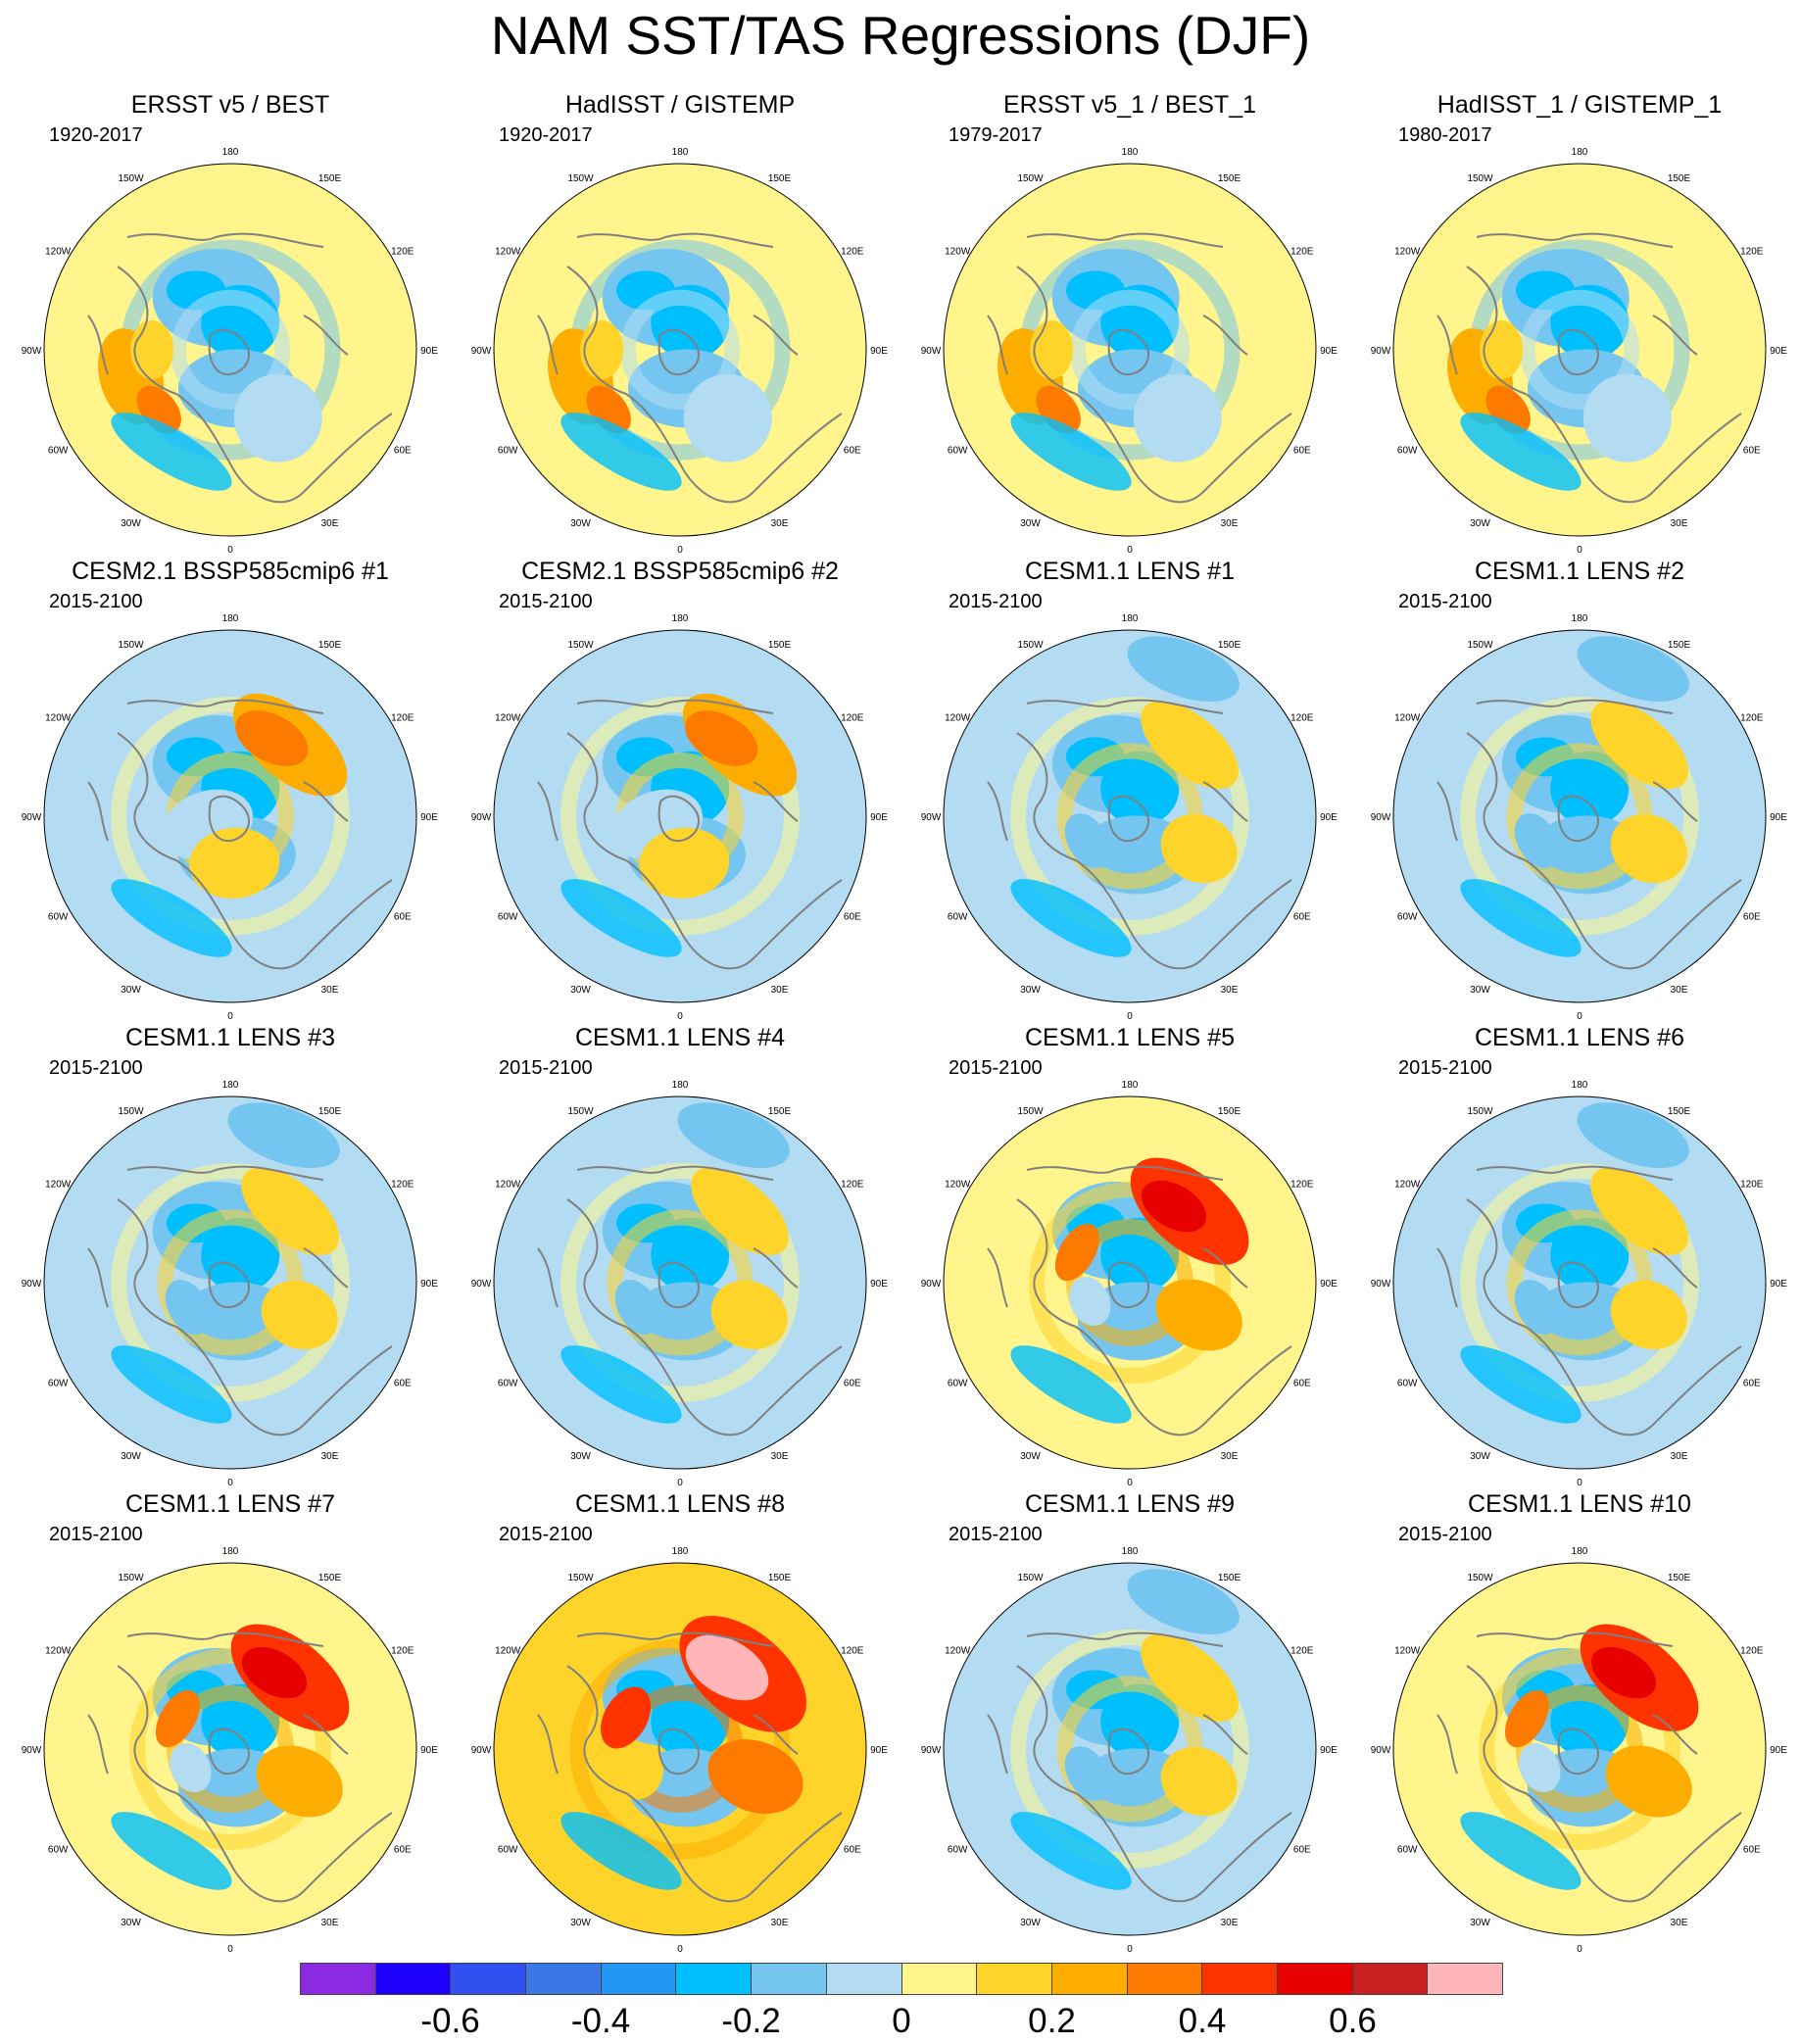 This screenshot has width=1801, height=2044. What do you see at coordinates (1445, 135) in the screenshot?
I see `panel-period: 1980-2017` at bounding box center [1445, 135].